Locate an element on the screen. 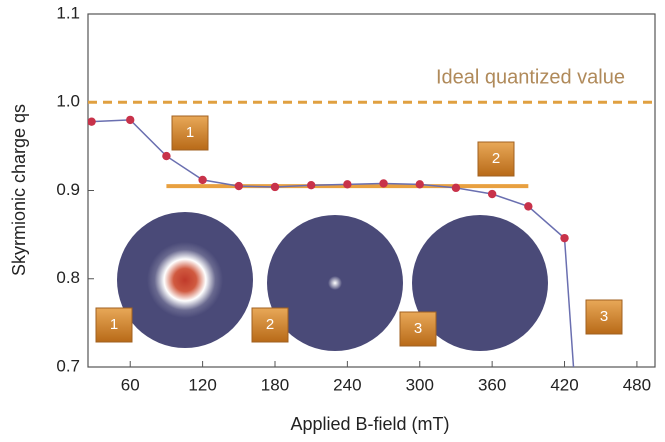  x-tick-label: 480 is located at coordinates (637, 384).